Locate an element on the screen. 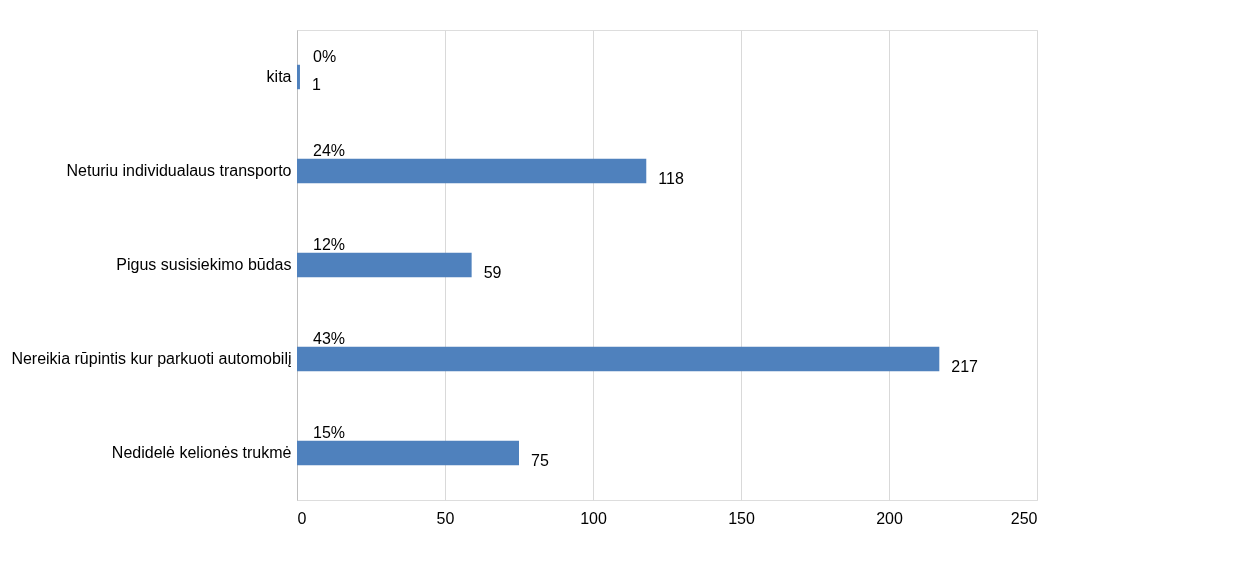 The image size is (1236, 571). x-tick-label: 50 is located at coordinates (445, 518).